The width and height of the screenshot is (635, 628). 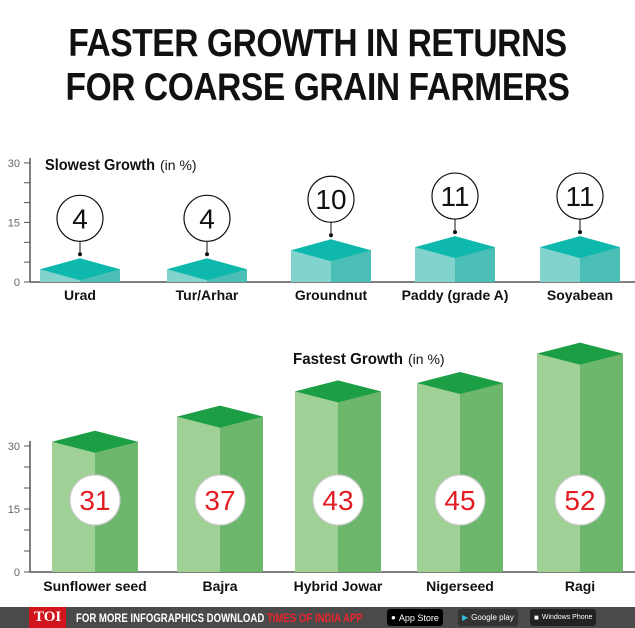 I want to click on chart-title: Slowest Growth, so click(x=100, y=165).